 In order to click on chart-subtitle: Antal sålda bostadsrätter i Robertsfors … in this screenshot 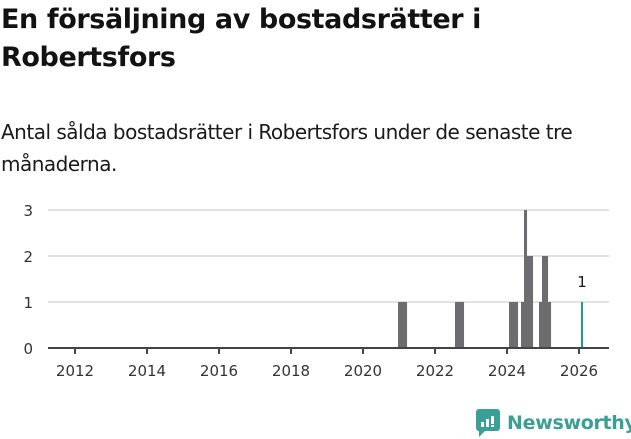, I will do `click(287, 148)`.